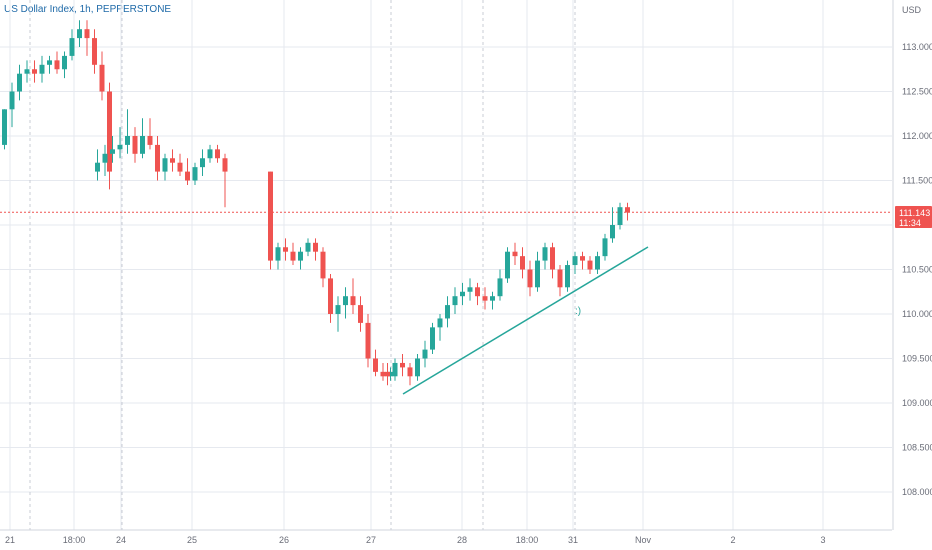 This screenshot has height=550, width=932. Describe the element at coordinates (573, 540) in the screenshot. I see `x-tick-label: 31` at that location.